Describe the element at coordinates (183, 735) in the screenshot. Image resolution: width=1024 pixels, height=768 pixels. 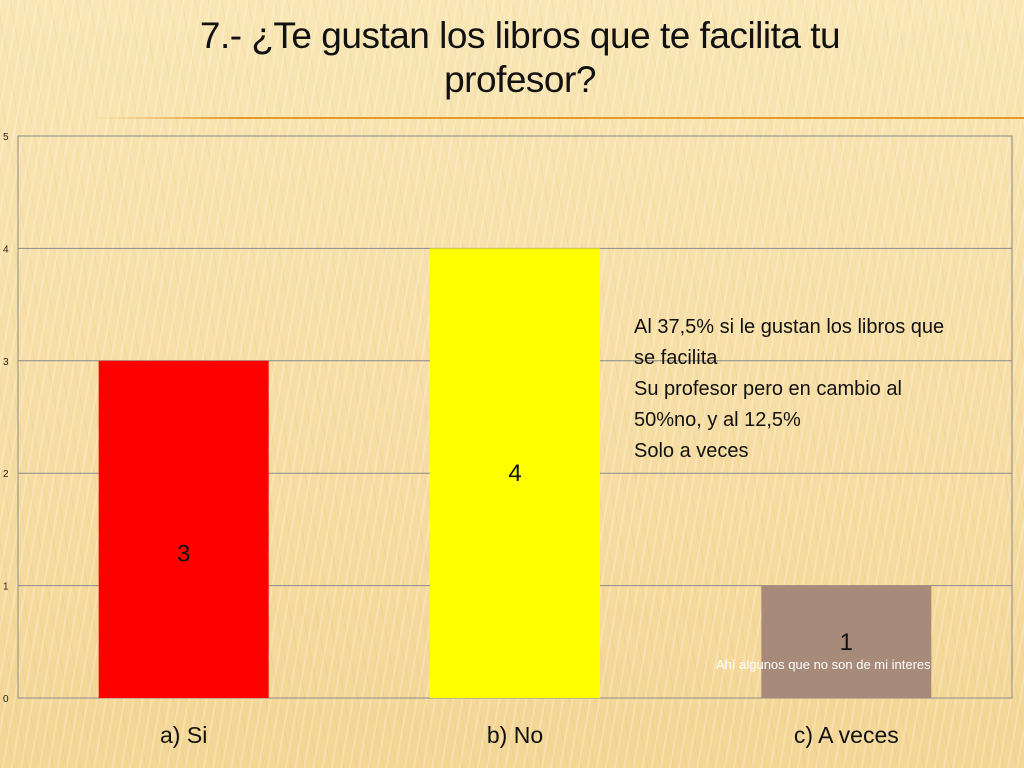
I see `x-category-label: a) Si` at that location.